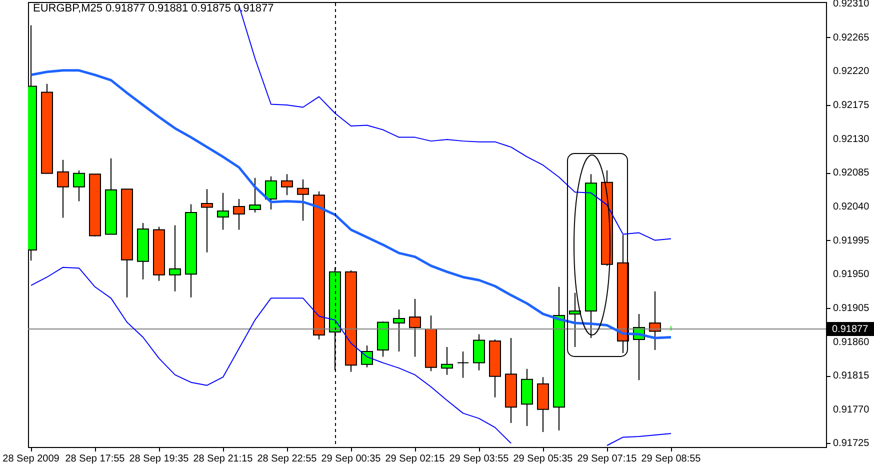 The image size is (874, 464). Describe the element at coordinates (351, 459) in the screenshot. I see `x-tick-label: 29 Sep 00:35` at that location.